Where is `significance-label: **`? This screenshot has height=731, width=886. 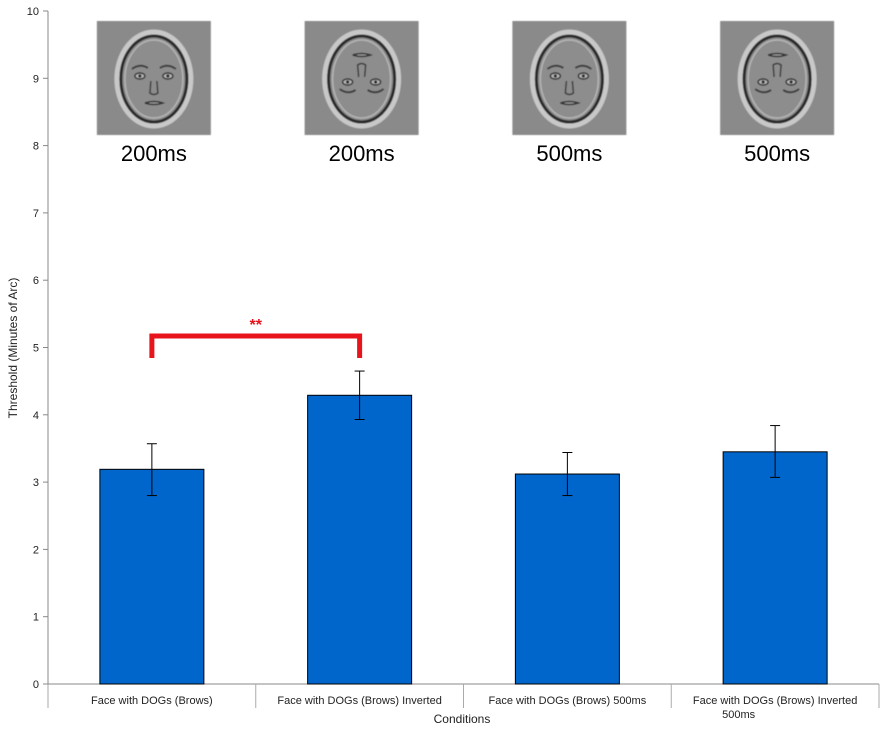
significance-label: ** is located at coordinates (256, 325).